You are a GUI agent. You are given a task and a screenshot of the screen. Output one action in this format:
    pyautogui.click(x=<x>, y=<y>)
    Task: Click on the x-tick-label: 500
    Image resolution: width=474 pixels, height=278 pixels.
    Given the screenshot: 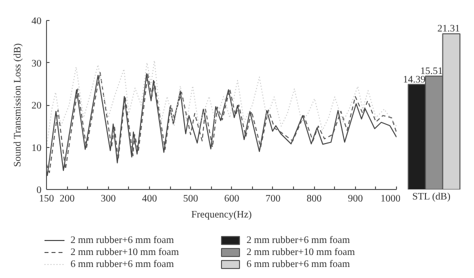 What is the action you would take?
    pyautogui.click(x=190, y=199)
    